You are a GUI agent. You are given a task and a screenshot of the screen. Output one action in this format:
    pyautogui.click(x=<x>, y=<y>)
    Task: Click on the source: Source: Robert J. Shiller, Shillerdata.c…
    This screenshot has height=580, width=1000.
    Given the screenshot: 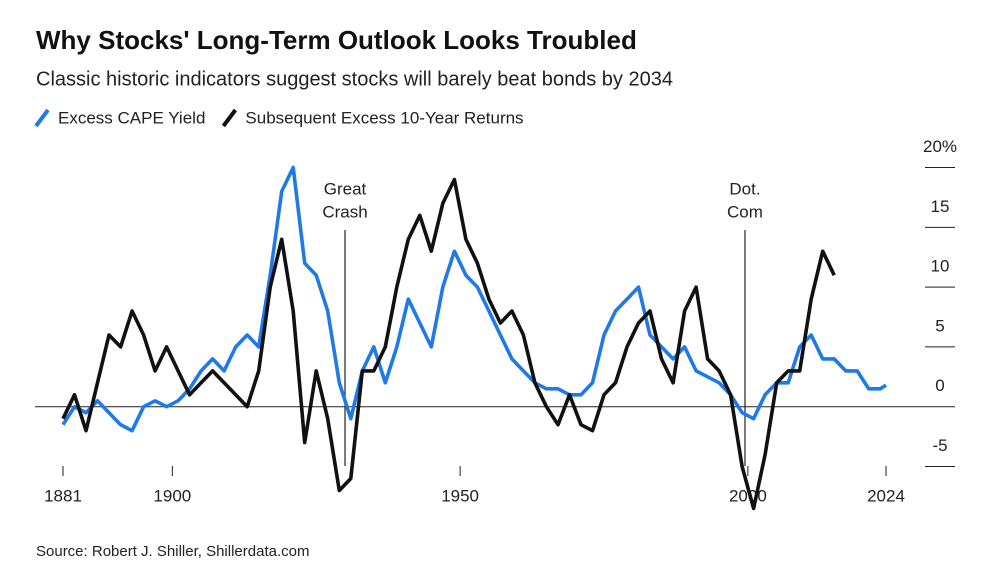 What is the action you would take?
    pyautogui.click(x=172, y=551)
    